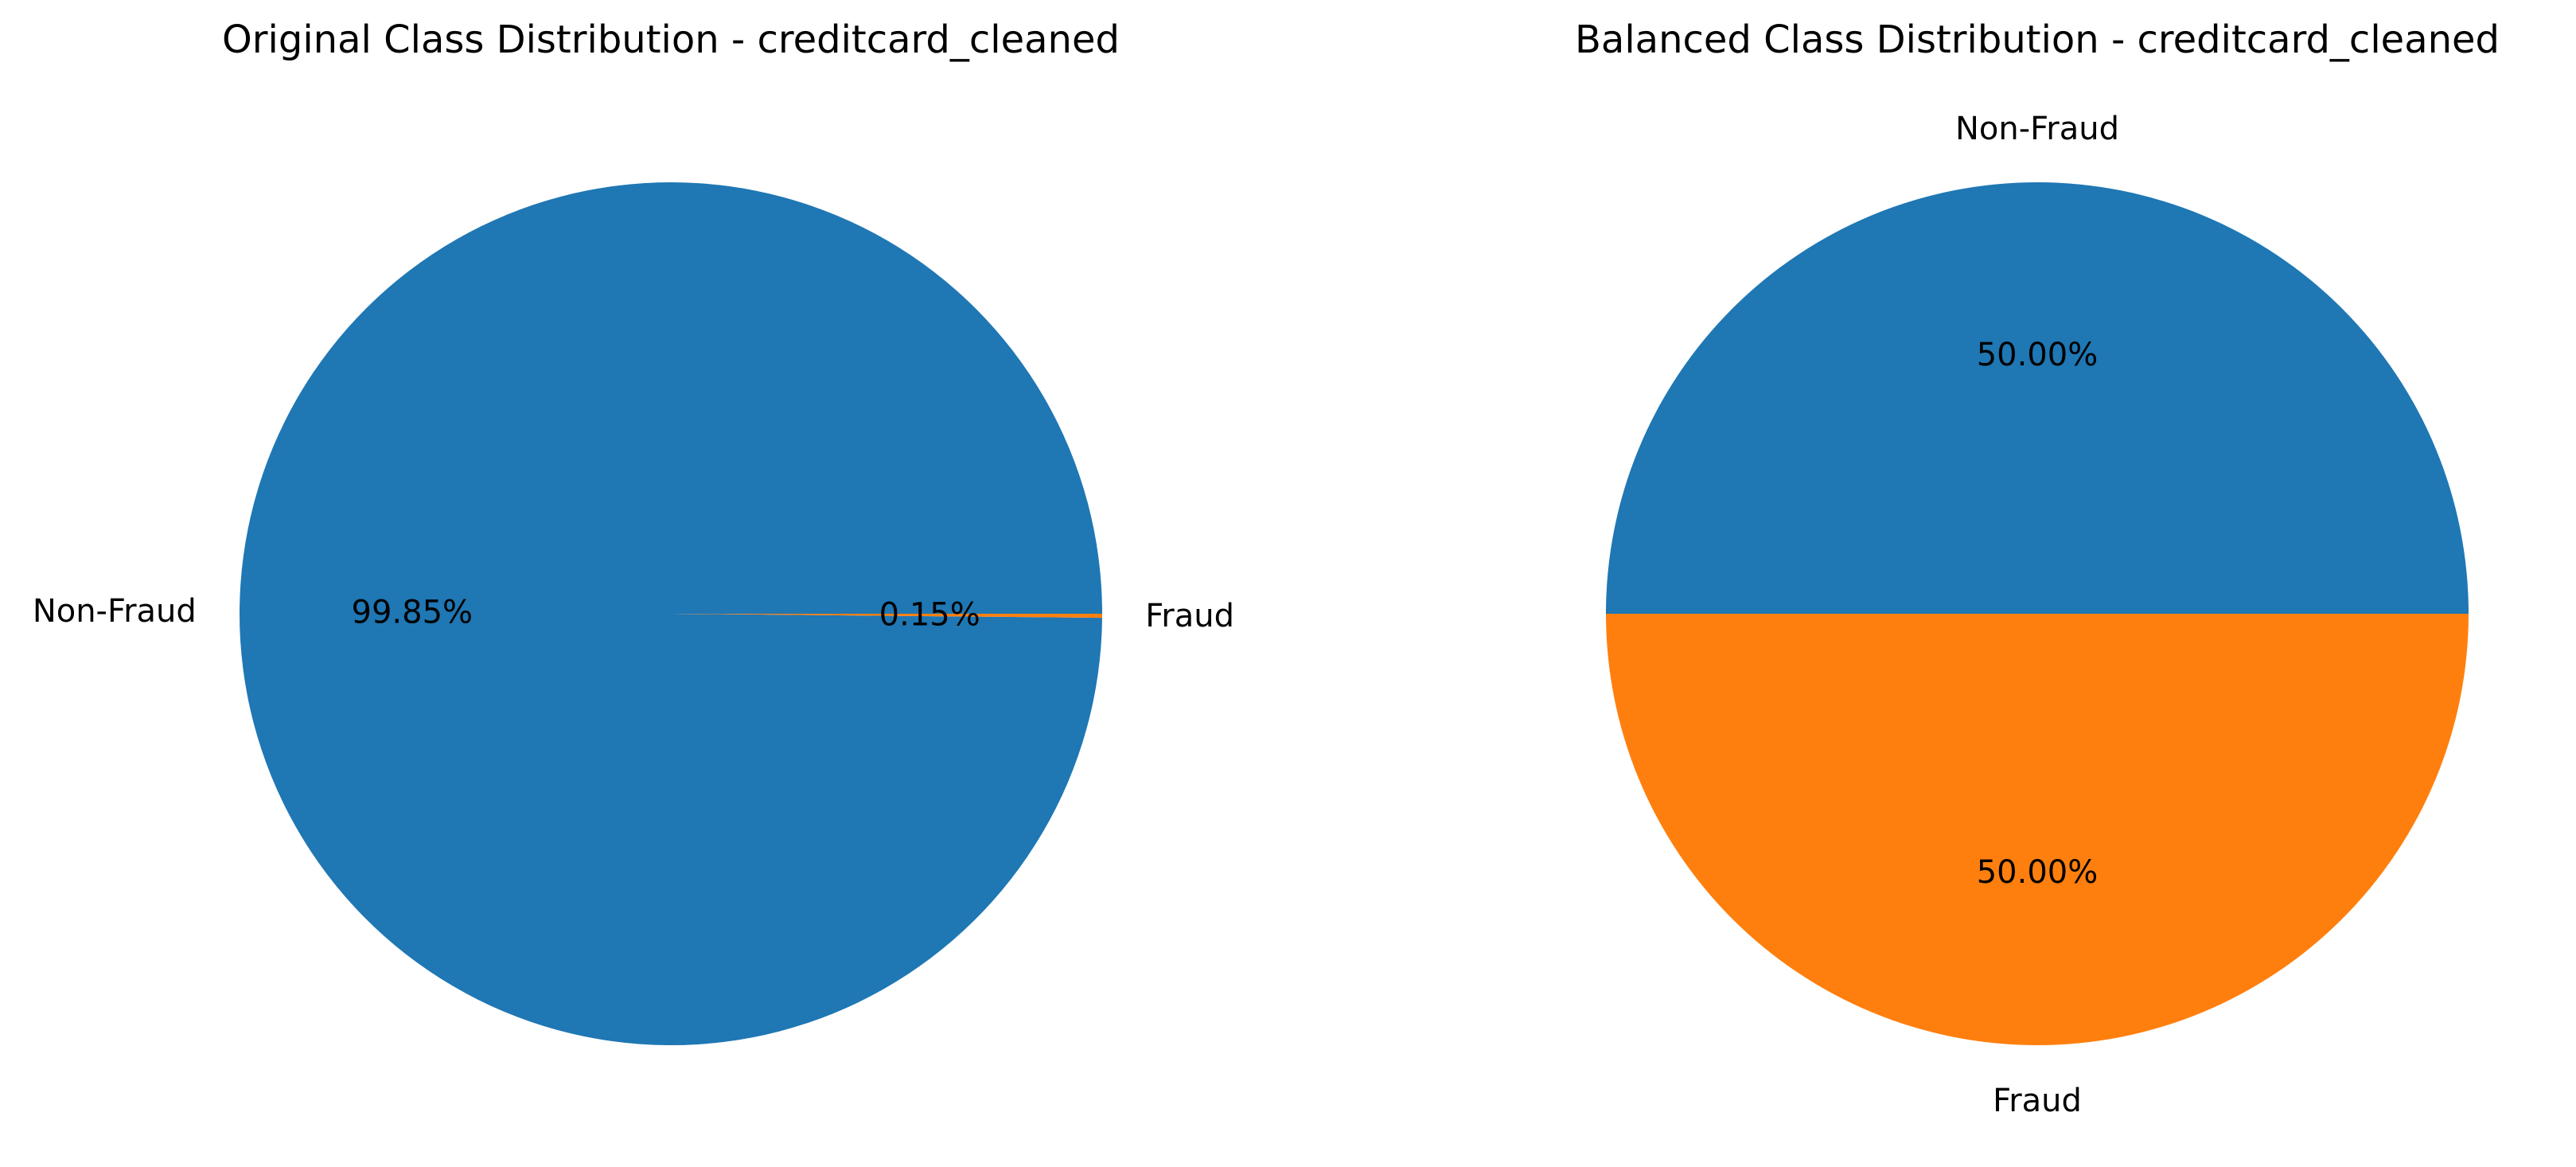  I want to click on percent-label-non-fraud: 99.85%, so click(413, 612).